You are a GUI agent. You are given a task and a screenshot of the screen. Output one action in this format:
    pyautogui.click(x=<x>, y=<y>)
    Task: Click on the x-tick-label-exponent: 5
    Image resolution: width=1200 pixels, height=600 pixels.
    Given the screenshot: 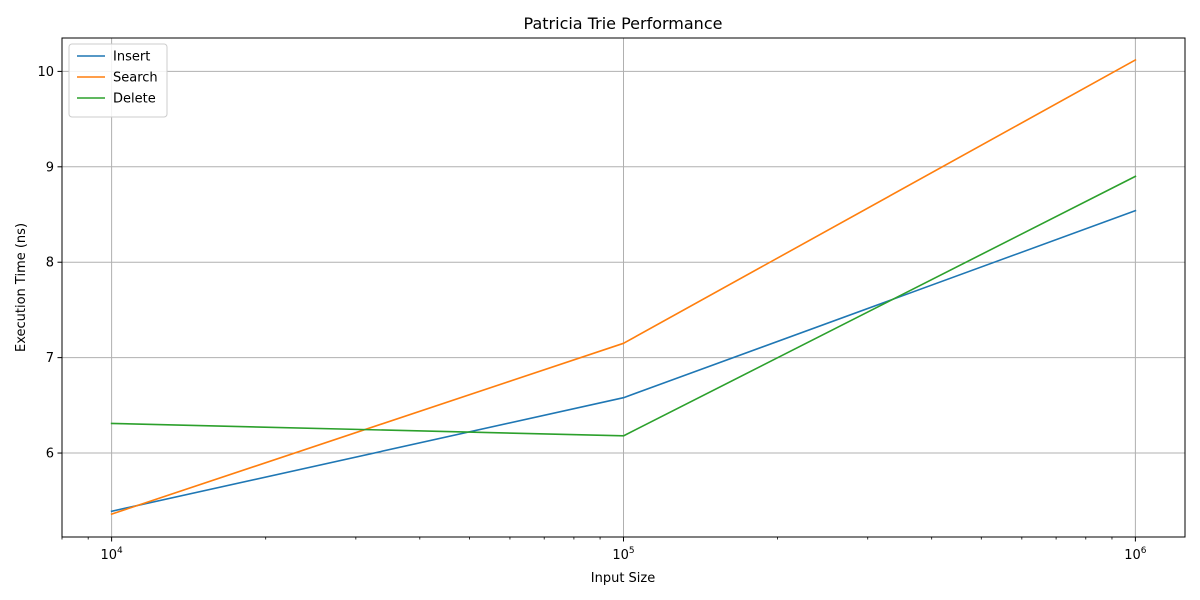 What is the action you would take?
    pyautogui.click(x=632, y=551)
    